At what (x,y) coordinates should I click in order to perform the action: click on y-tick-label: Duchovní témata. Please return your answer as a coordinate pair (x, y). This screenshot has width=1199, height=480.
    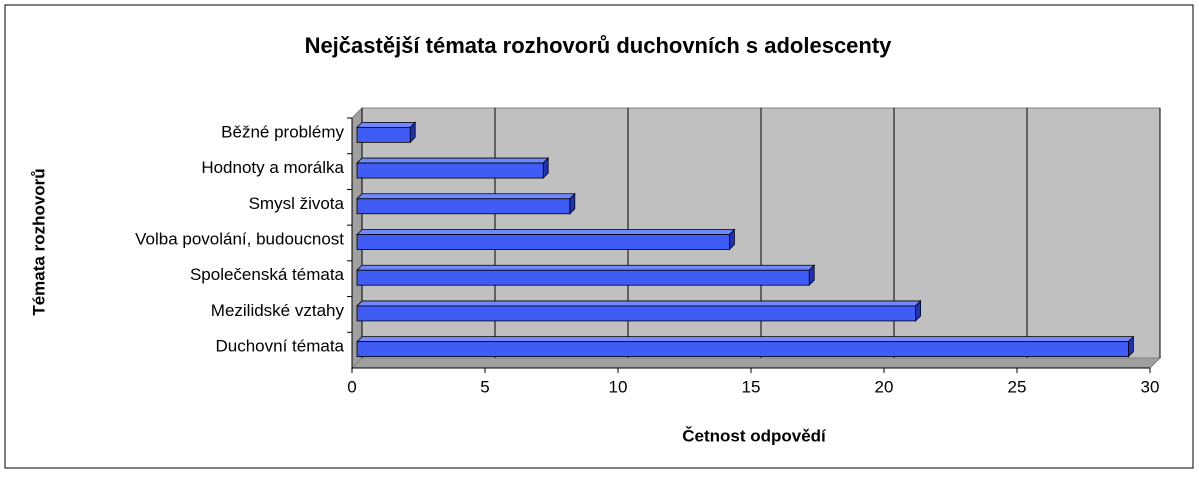
    Looking at the image, I should click on (279, 346).